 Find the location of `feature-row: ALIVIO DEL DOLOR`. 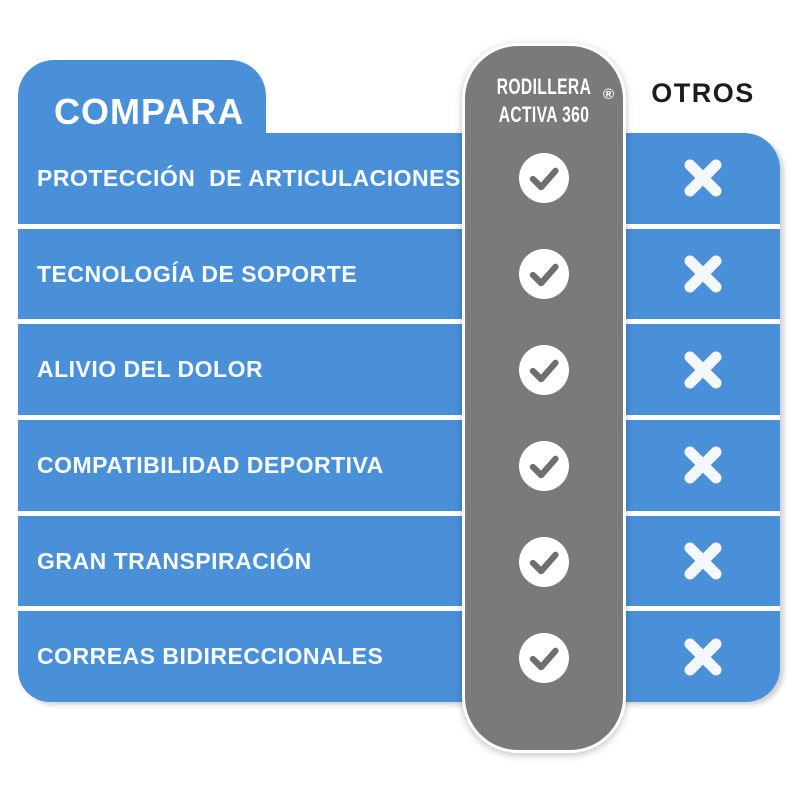

feature-row: ALIVIO DEL DOLOR is located at coordinates (399, 370).